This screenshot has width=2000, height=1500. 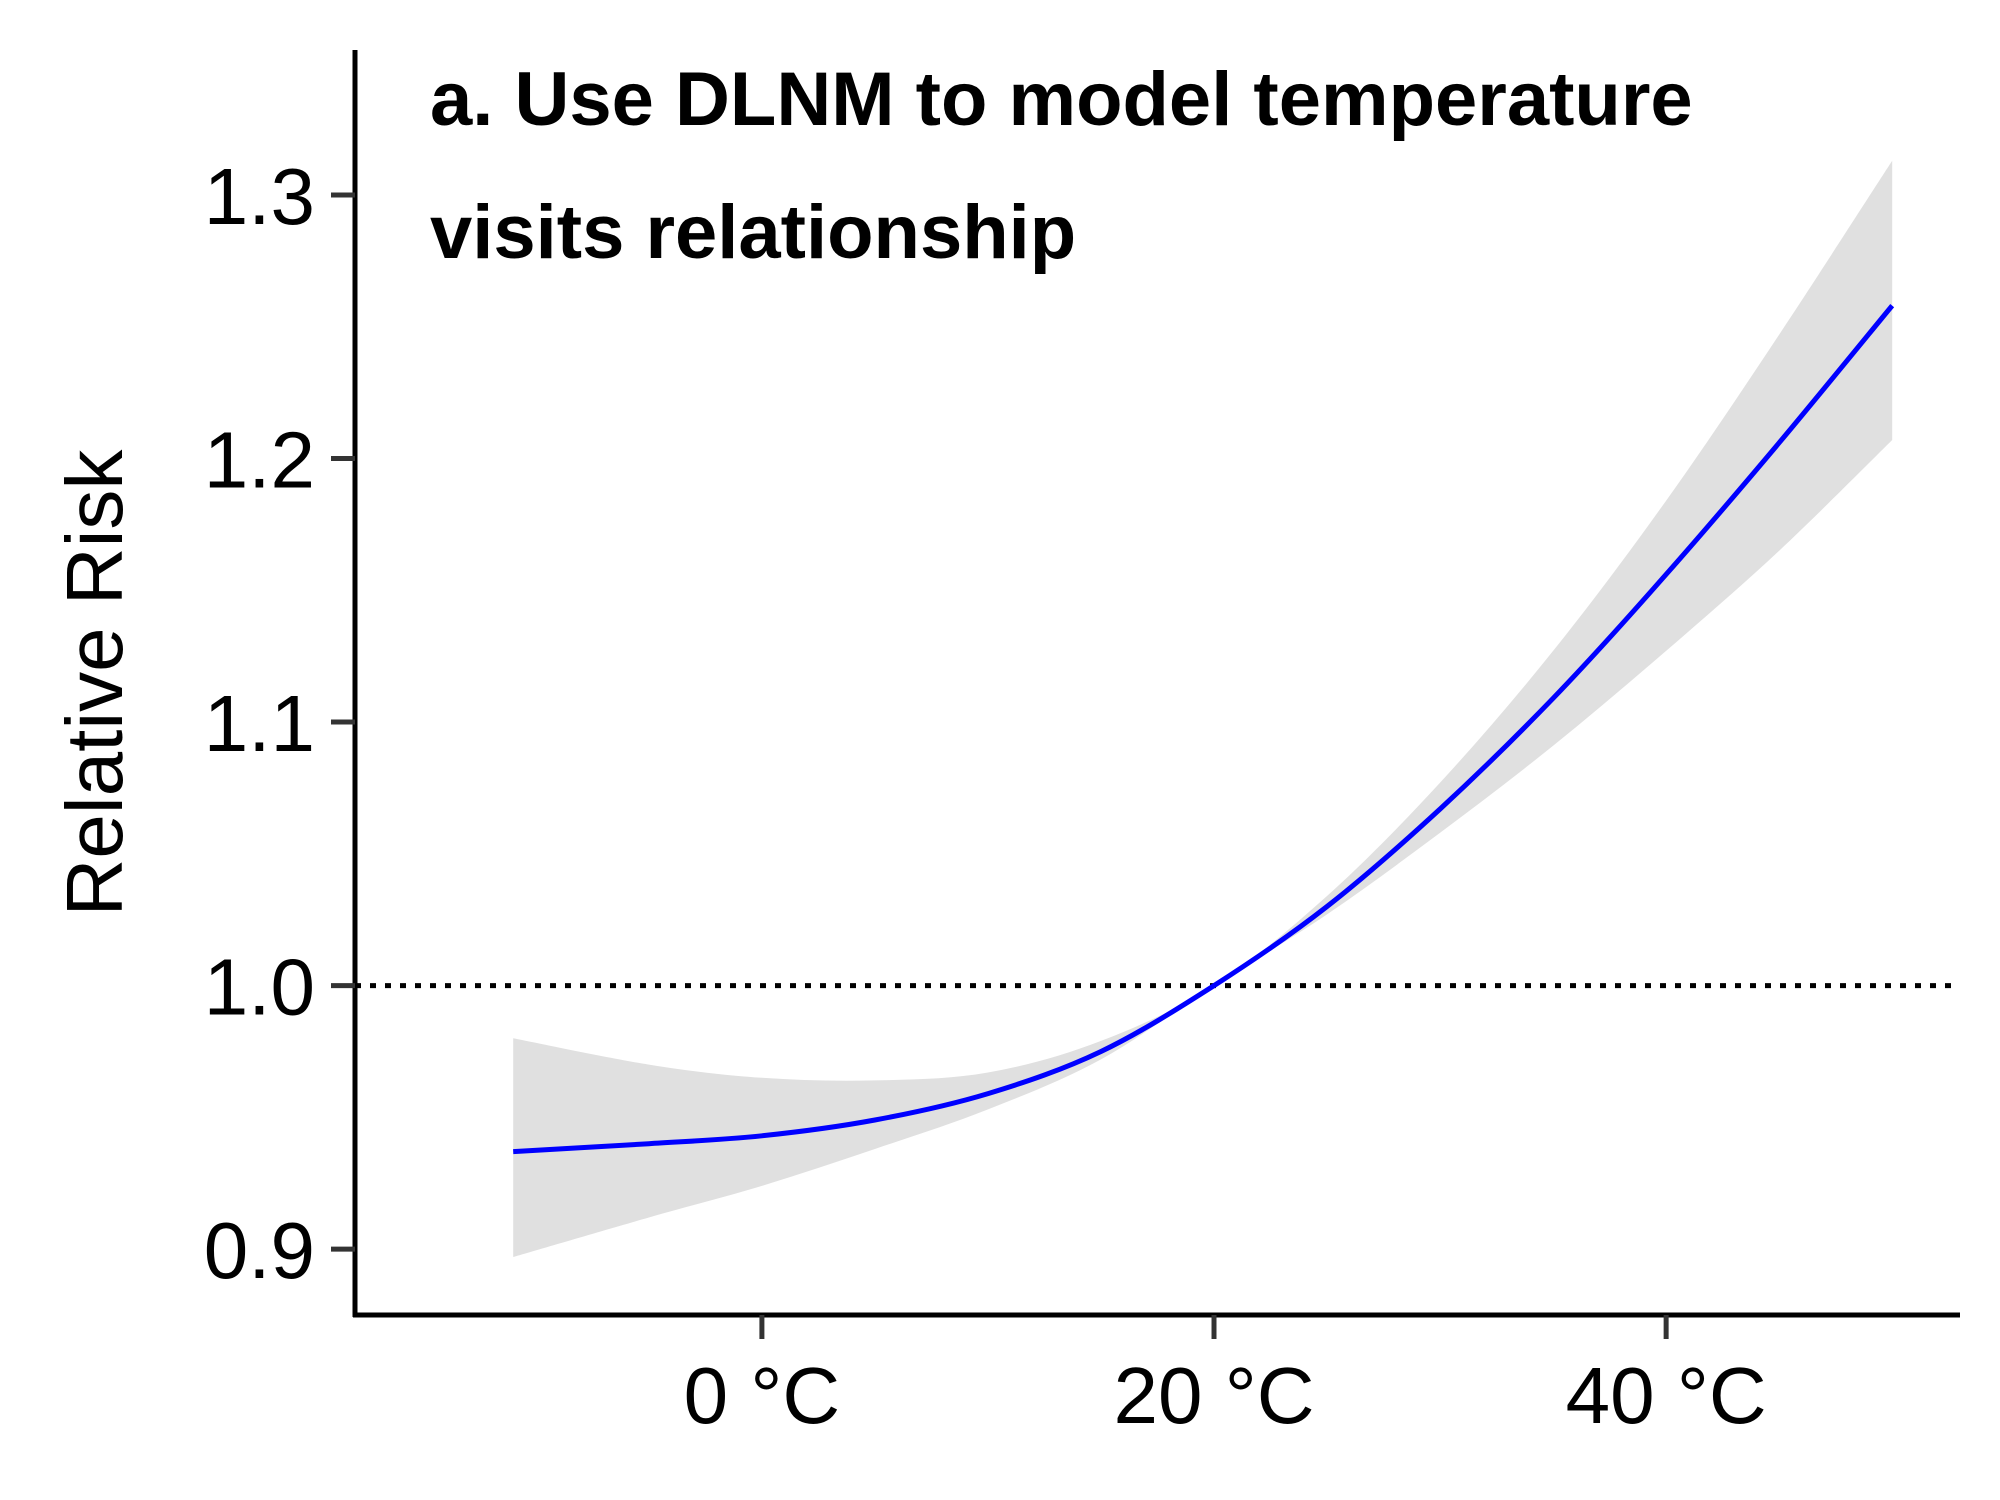 What do you see at coordinates (1214, 1395) in the screenshot?
I see `x-tick-label: 20 °C` at bounding box center [1214, 1395].